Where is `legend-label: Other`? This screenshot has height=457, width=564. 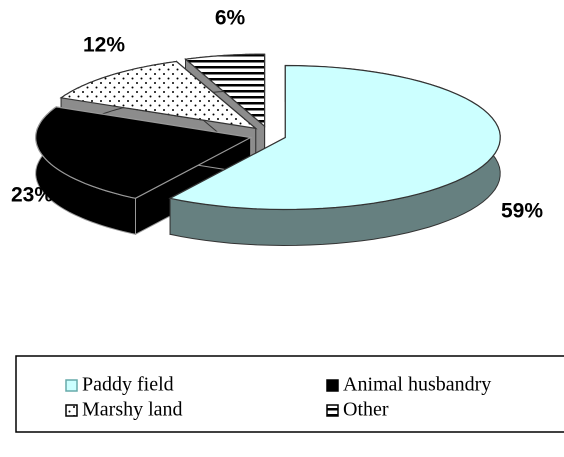
legend-label: Other is located at coordinates (366, 410).